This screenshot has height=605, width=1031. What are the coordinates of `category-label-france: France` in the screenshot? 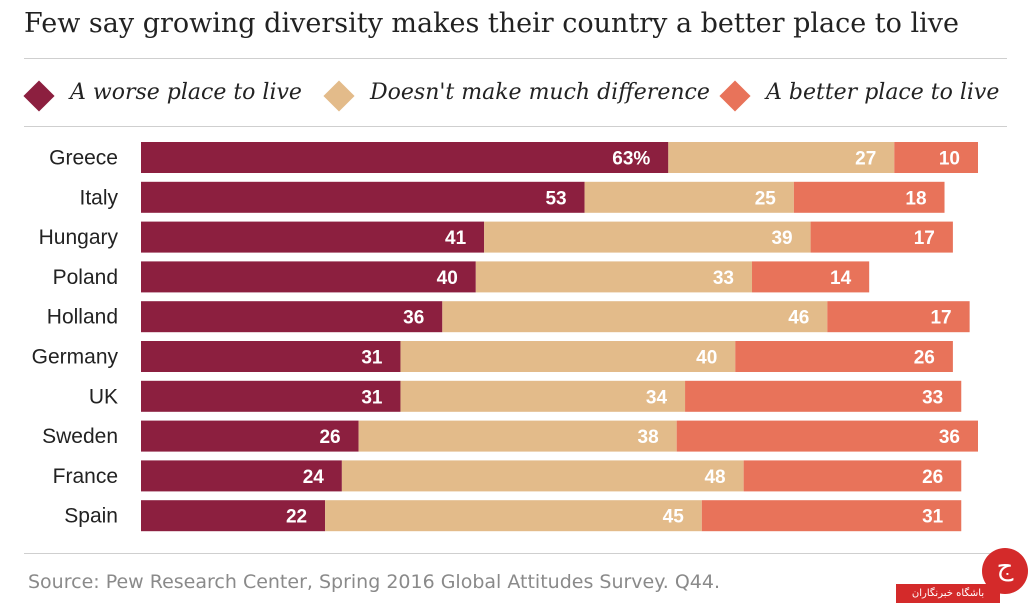 It's located at (85, 476).